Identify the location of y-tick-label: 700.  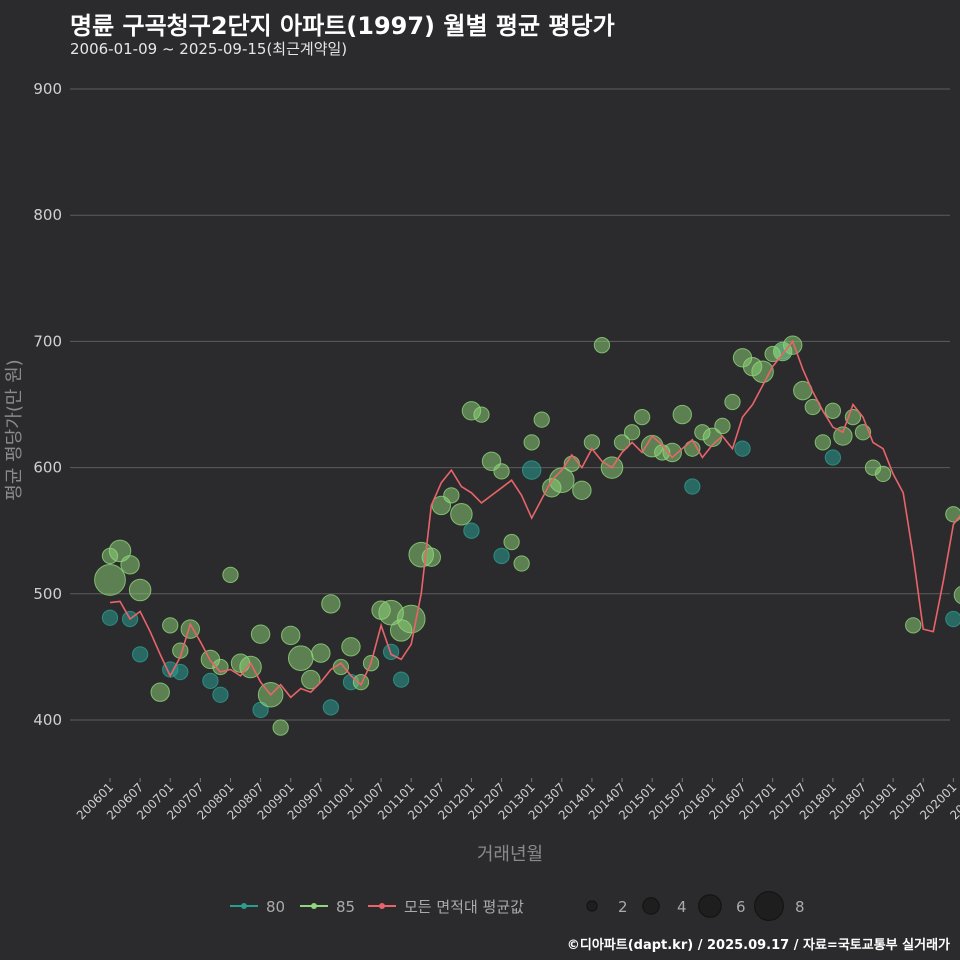
(47, 341).